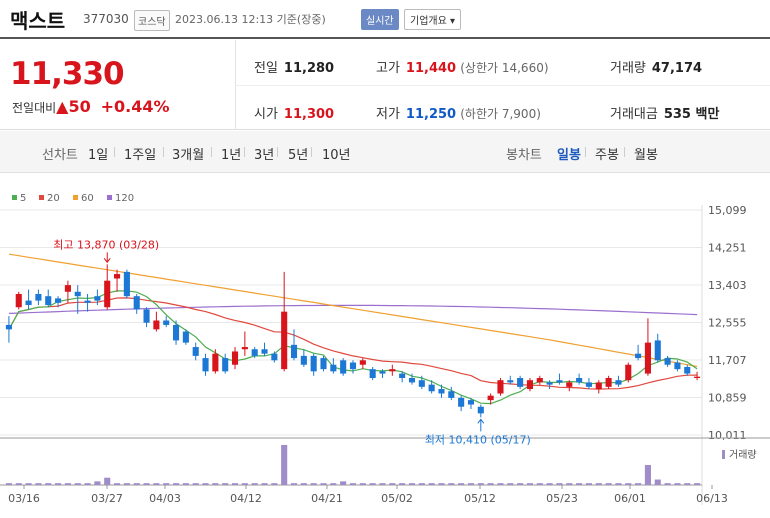 The height and width of the screenshot is (518, 770). I want to click on period-1d: 1일, so click(98, 155).